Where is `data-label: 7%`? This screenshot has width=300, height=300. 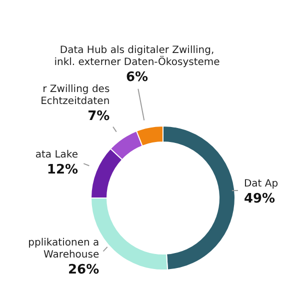
data-label: 7% is located at coordinates (99, 116).